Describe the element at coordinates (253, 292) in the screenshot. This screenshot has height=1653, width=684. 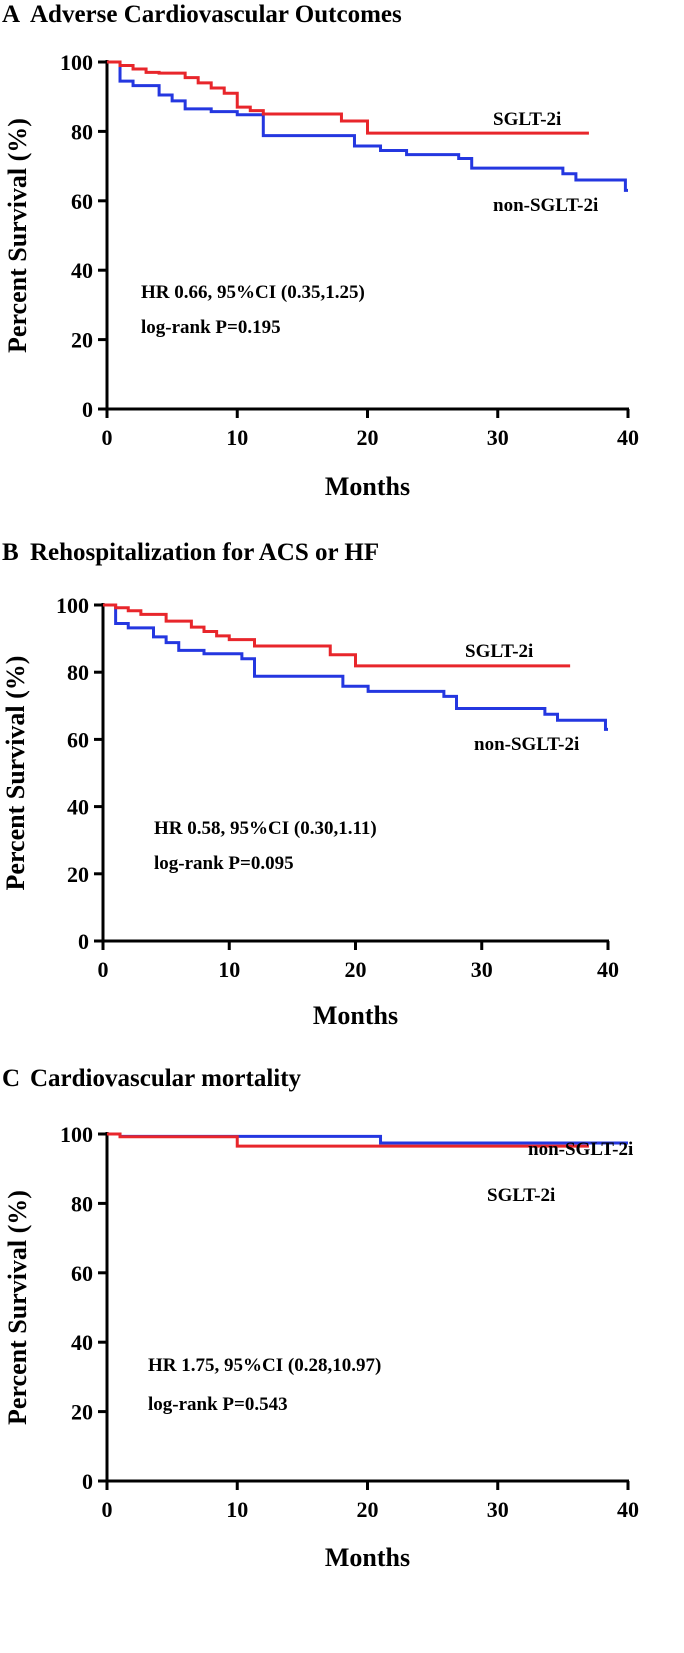
I see `hazard-ratio-annotation: HR 0.66, 95%CI (0.35,1.25)` at that location.